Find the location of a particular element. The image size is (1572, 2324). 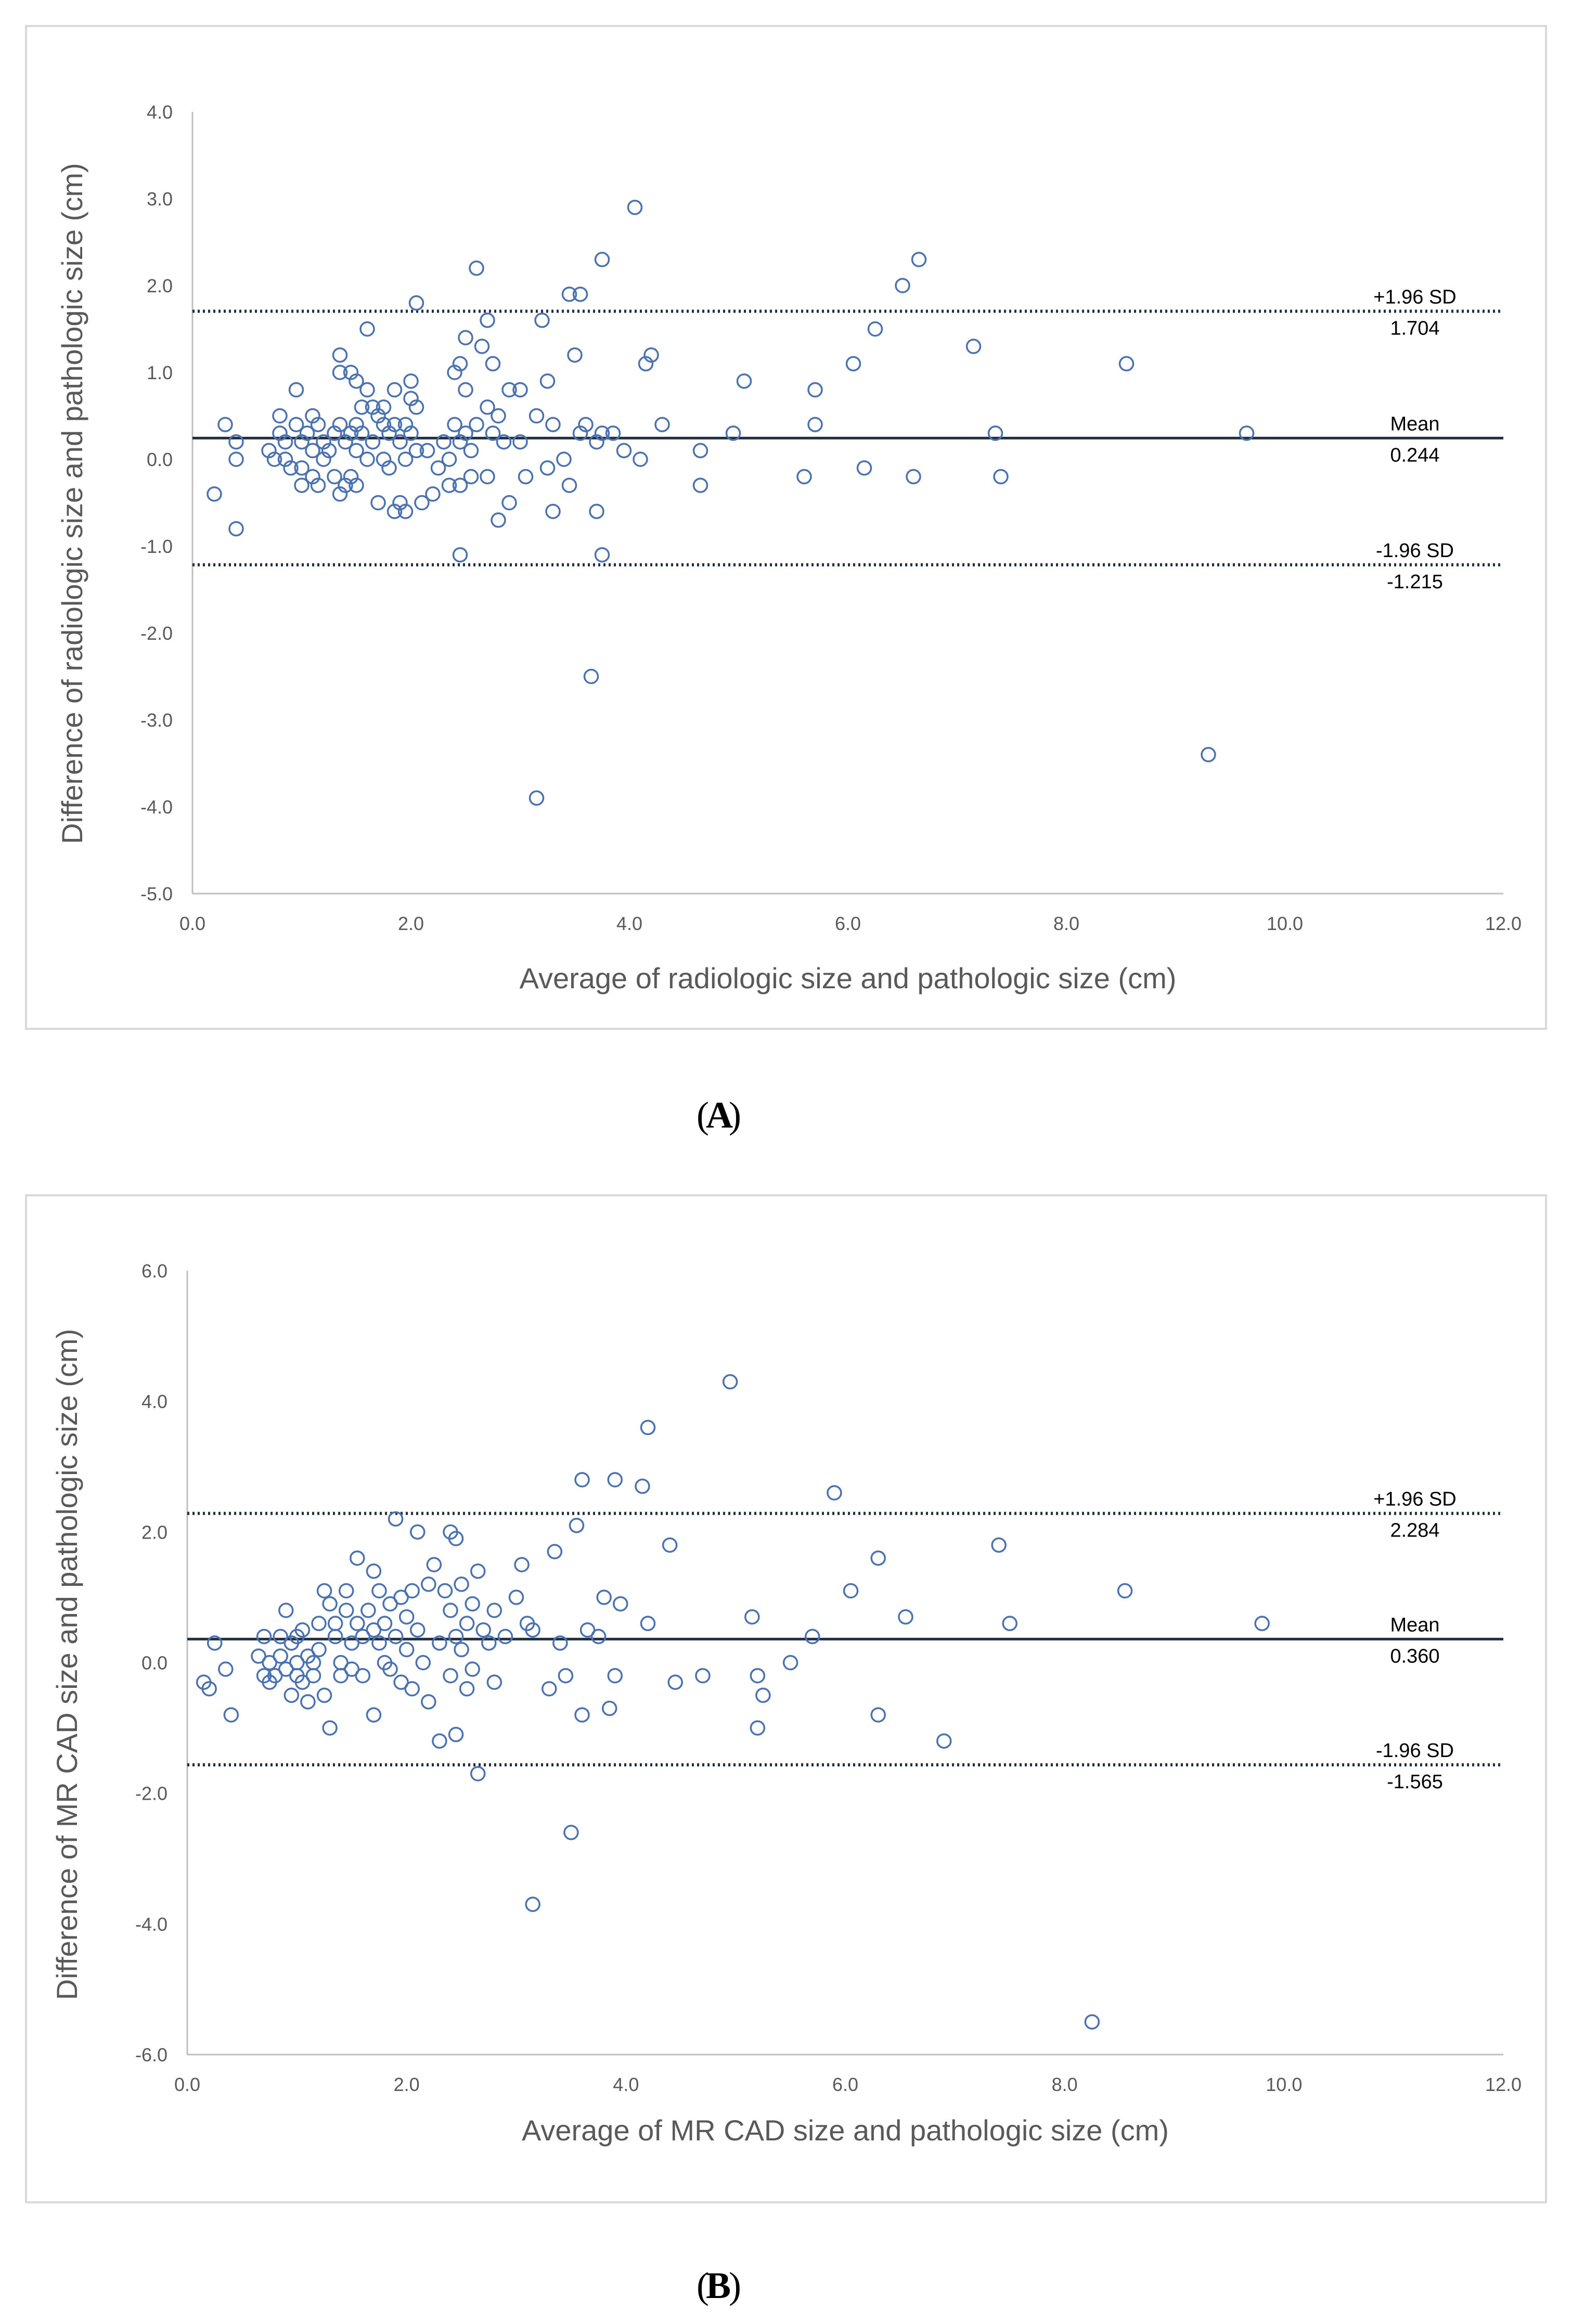

lower-line-value: -1.215 is located at coordinates (1415, 582).